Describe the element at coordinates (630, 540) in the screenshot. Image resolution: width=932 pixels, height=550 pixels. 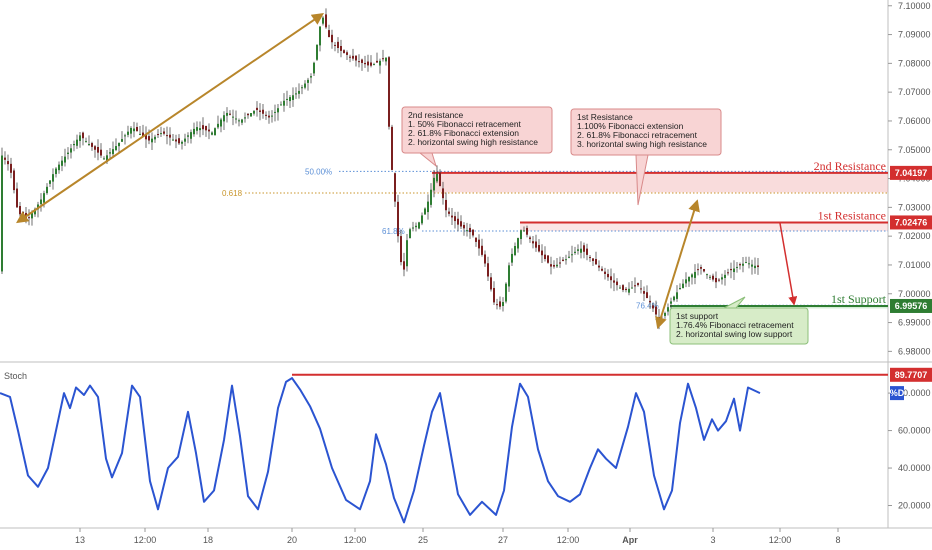
I see `time-tick-label: Apr` at that location.